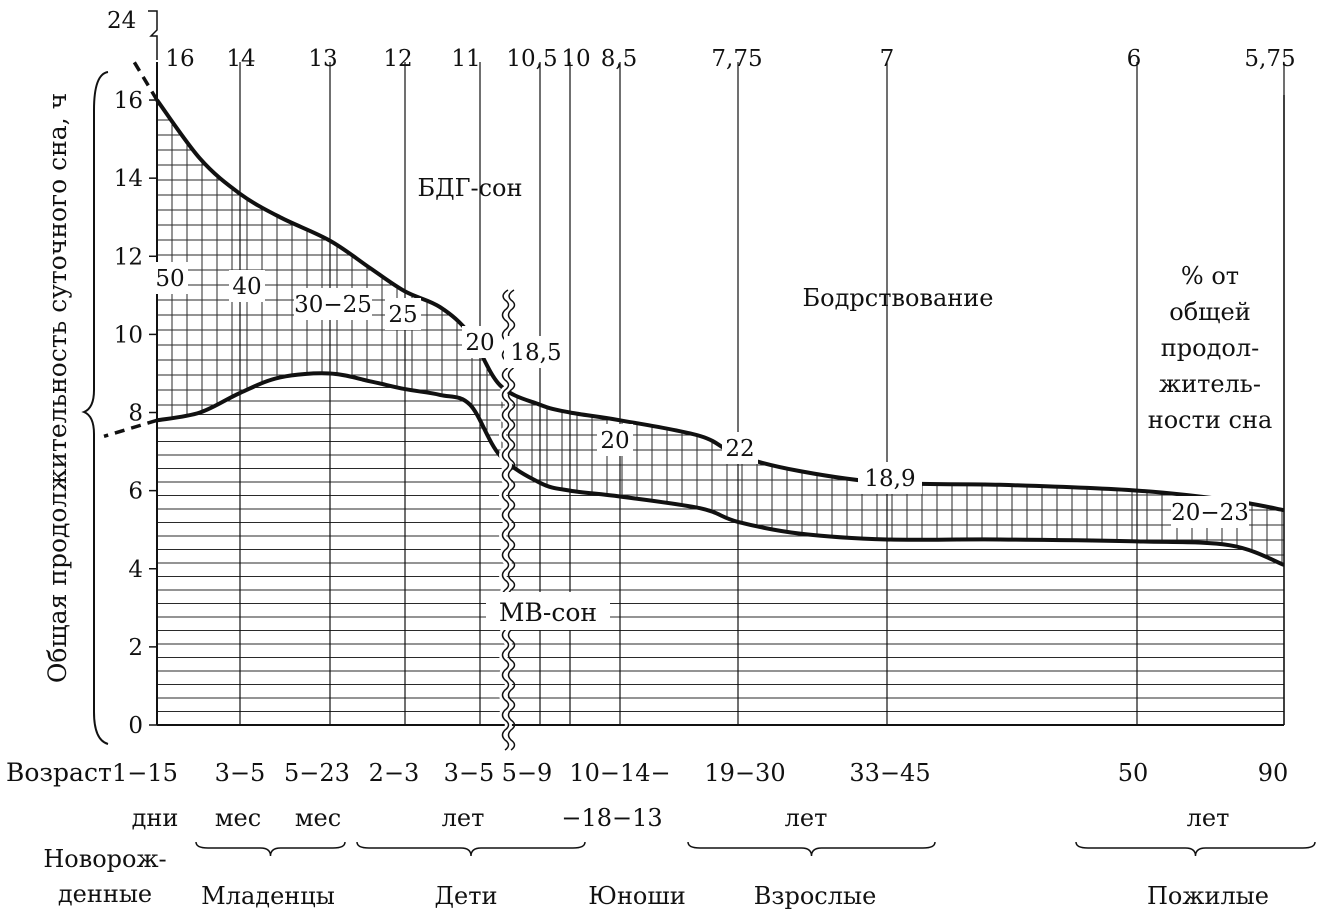 This screenshot has height=922, width=1323. What do you see at coordinates (1269, 59) in the screenshot?
I see `top-hours-label: 5,75` at bounding box center [1269, 59].